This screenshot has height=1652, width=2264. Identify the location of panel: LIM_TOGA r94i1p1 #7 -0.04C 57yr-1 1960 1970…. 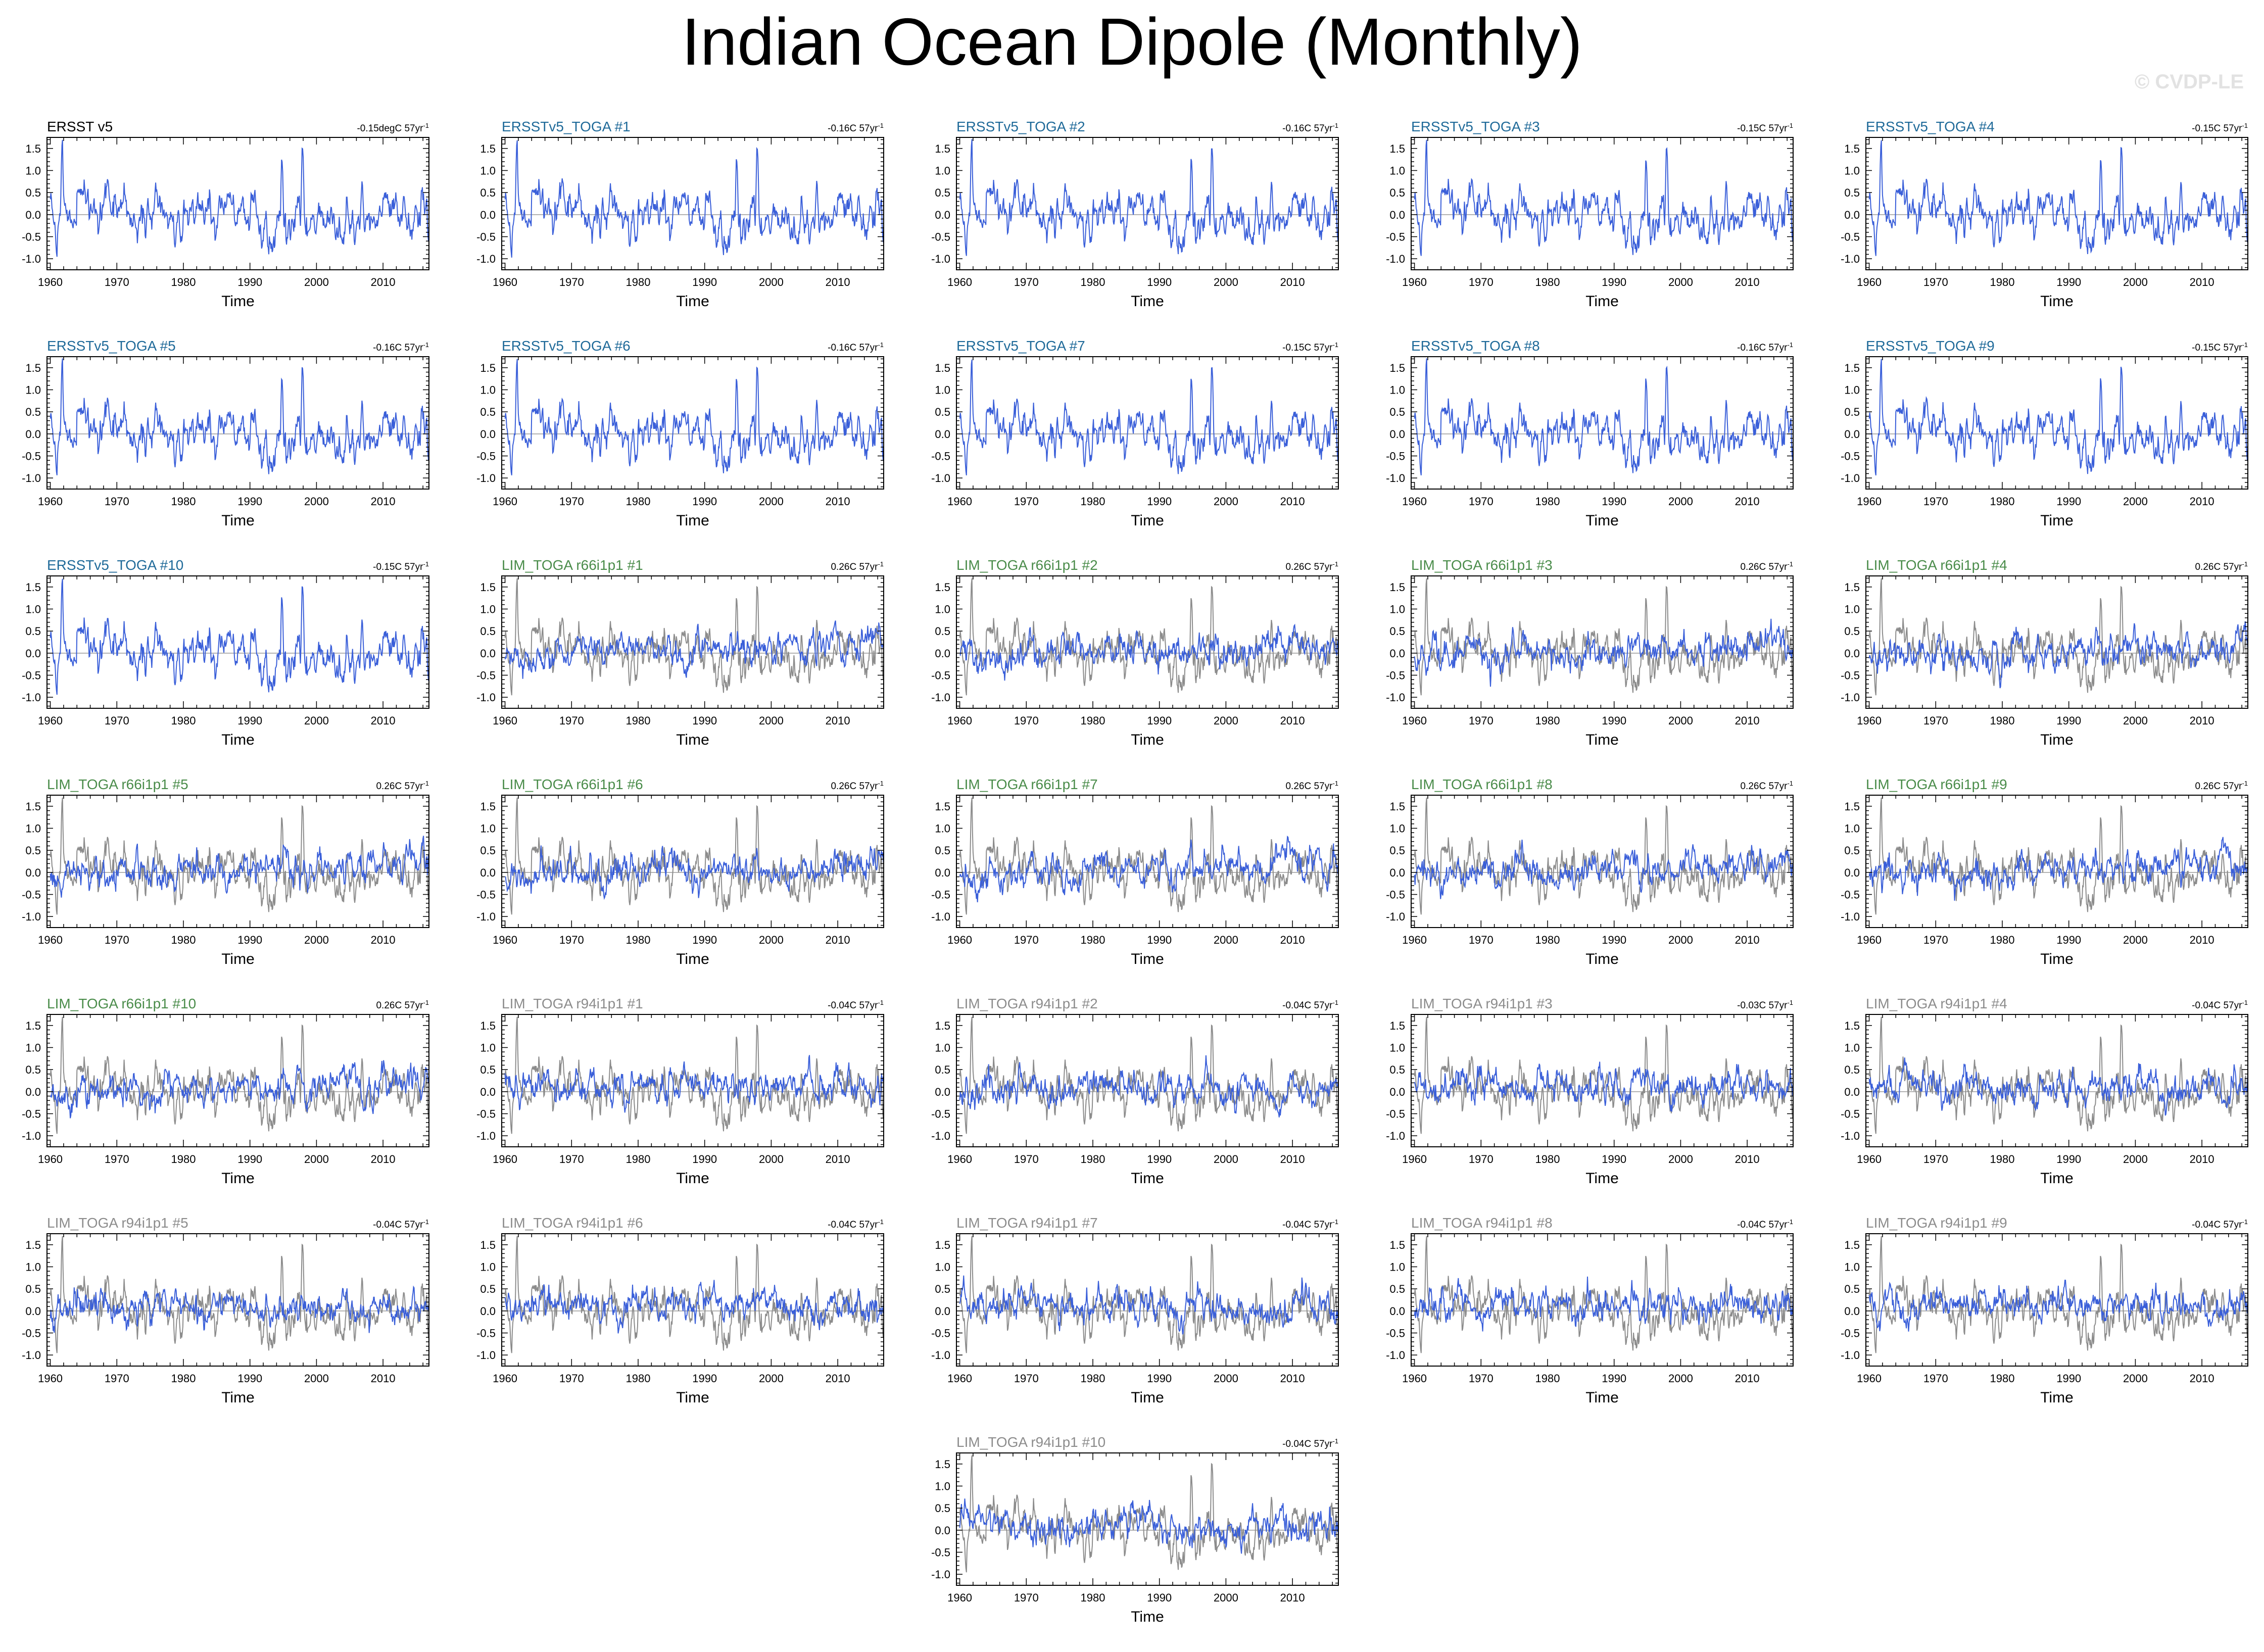
(1135, 1310).